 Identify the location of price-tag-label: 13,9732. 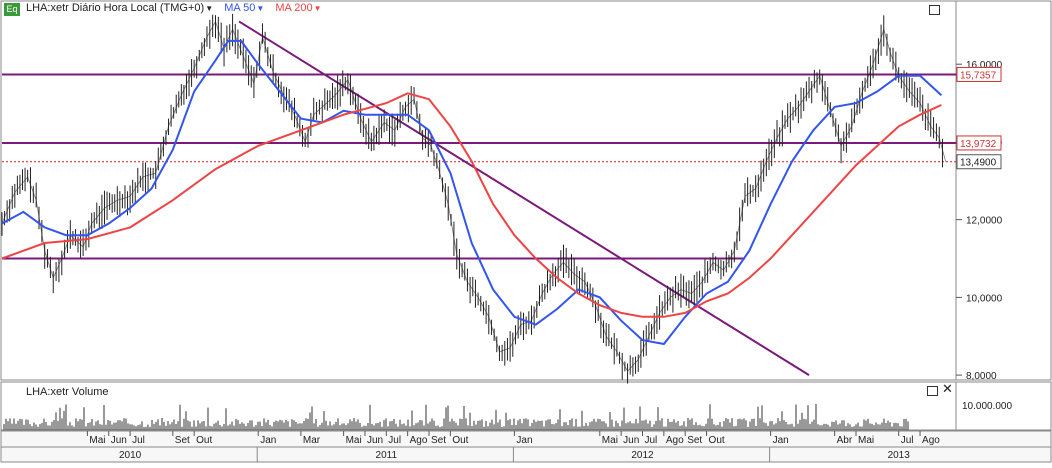
(978, 144).